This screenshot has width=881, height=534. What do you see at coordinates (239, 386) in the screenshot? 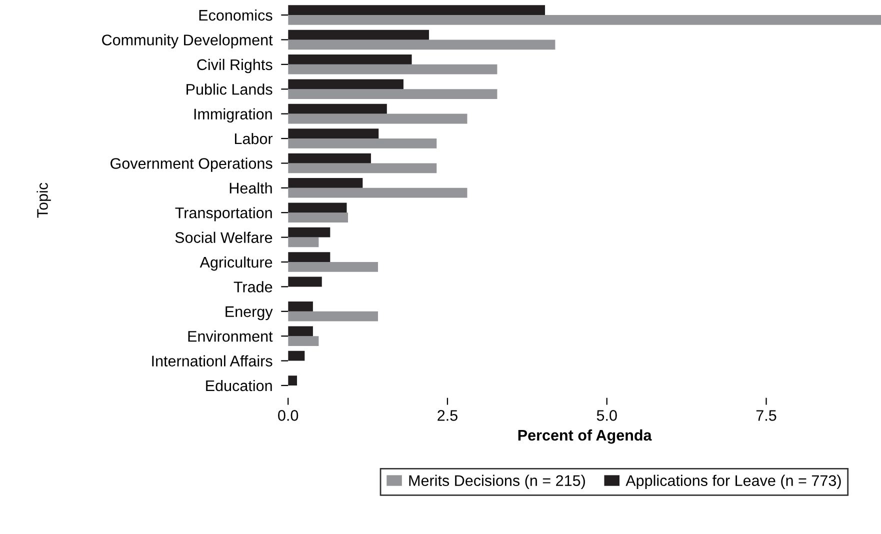
I see `y-tick-label: Education` at bounding box center [239, 386].